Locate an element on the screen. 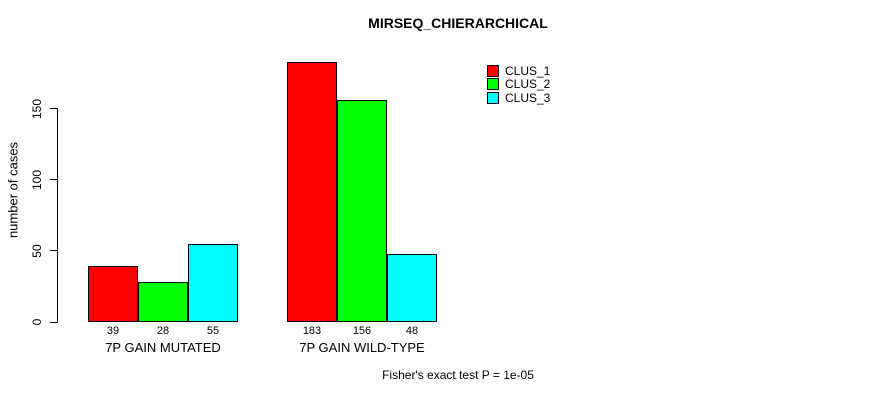 Image resolution: width=890 pixels, height=400 pixels. legend: CLUS_1 CLUS_2 CLUS_3 is located at coordinates (518, 84).